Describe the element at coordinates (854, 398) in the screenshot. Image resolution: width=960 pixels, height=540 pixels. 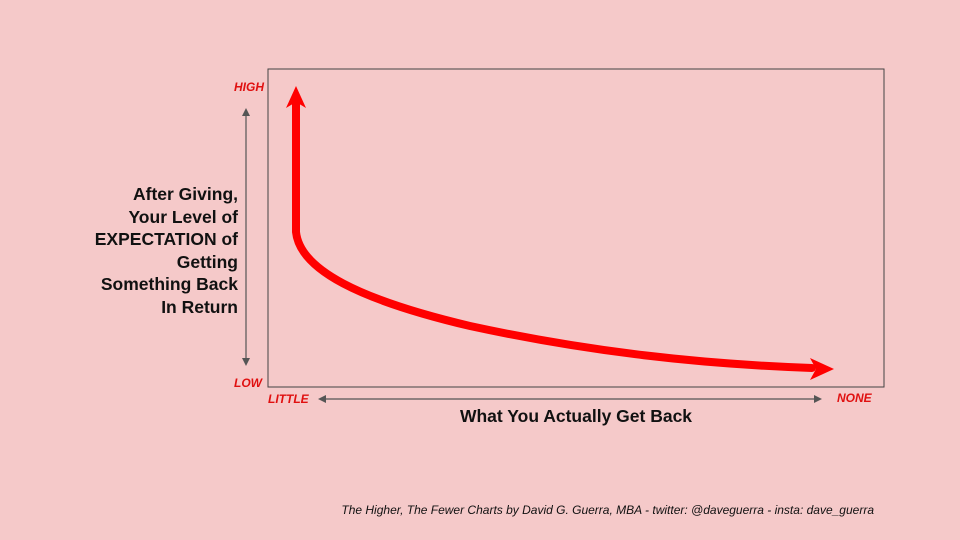
I see `x-end-label: NONE` at that location.